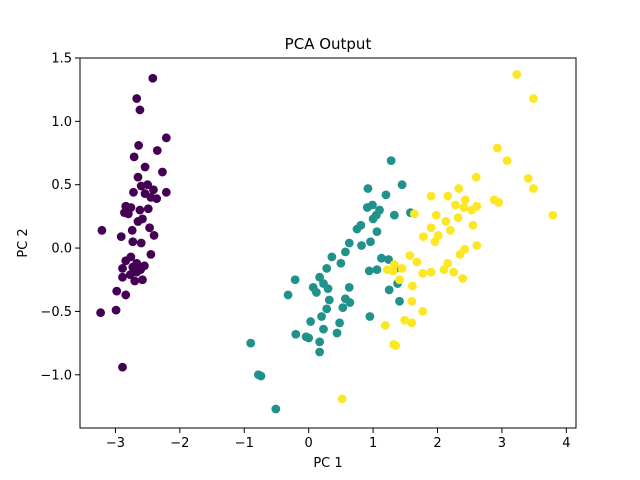  What do you see at coordinates (309, 443) in the screenshot?
I see `x-tick-label: 0` at bounding box center [309, 443].